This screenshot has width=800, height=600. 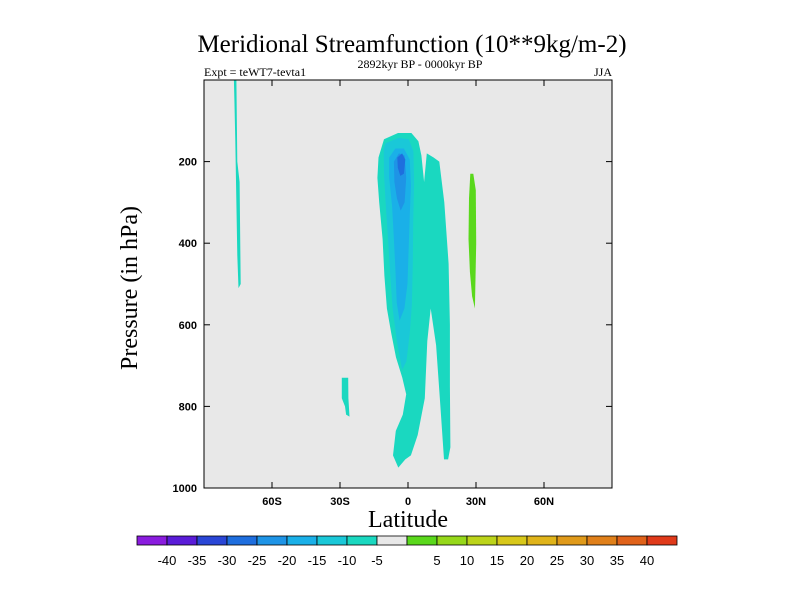 I want to click on y-tick-label: 1000, so click(x=185, y=489).